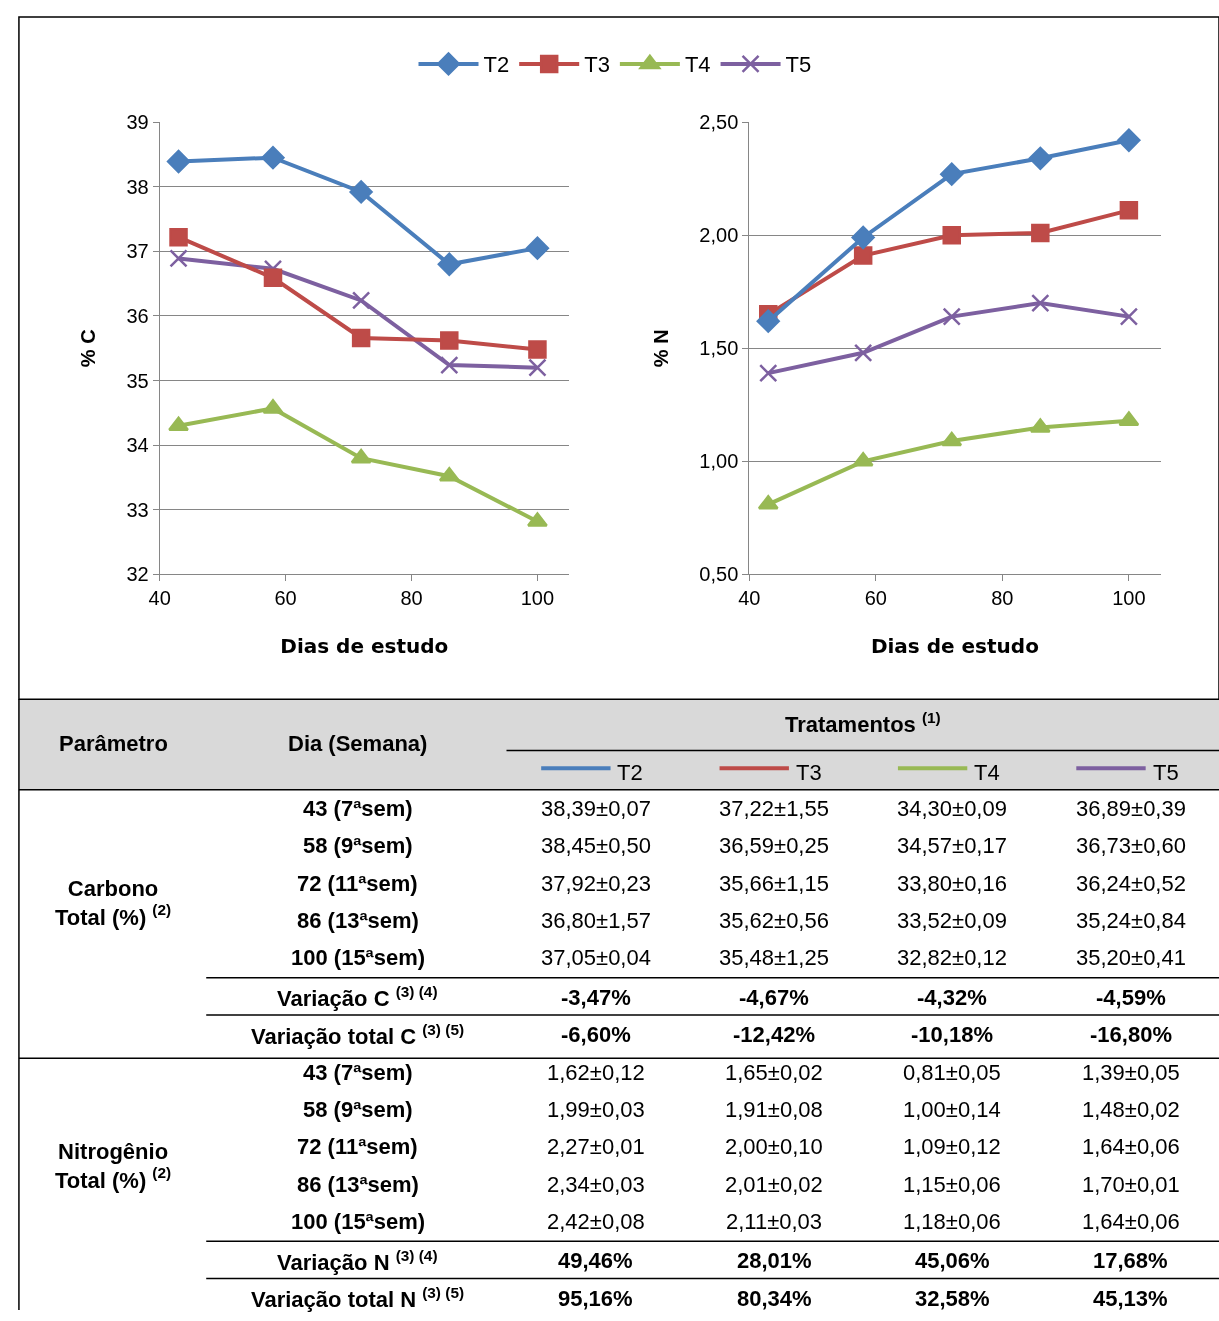 Image resolution: width=1219 pixels, height=1321 pixels. Describe the element at coordinates (719, 122) in the screenshot. I see `y-tick-label: 2,50` at that location.